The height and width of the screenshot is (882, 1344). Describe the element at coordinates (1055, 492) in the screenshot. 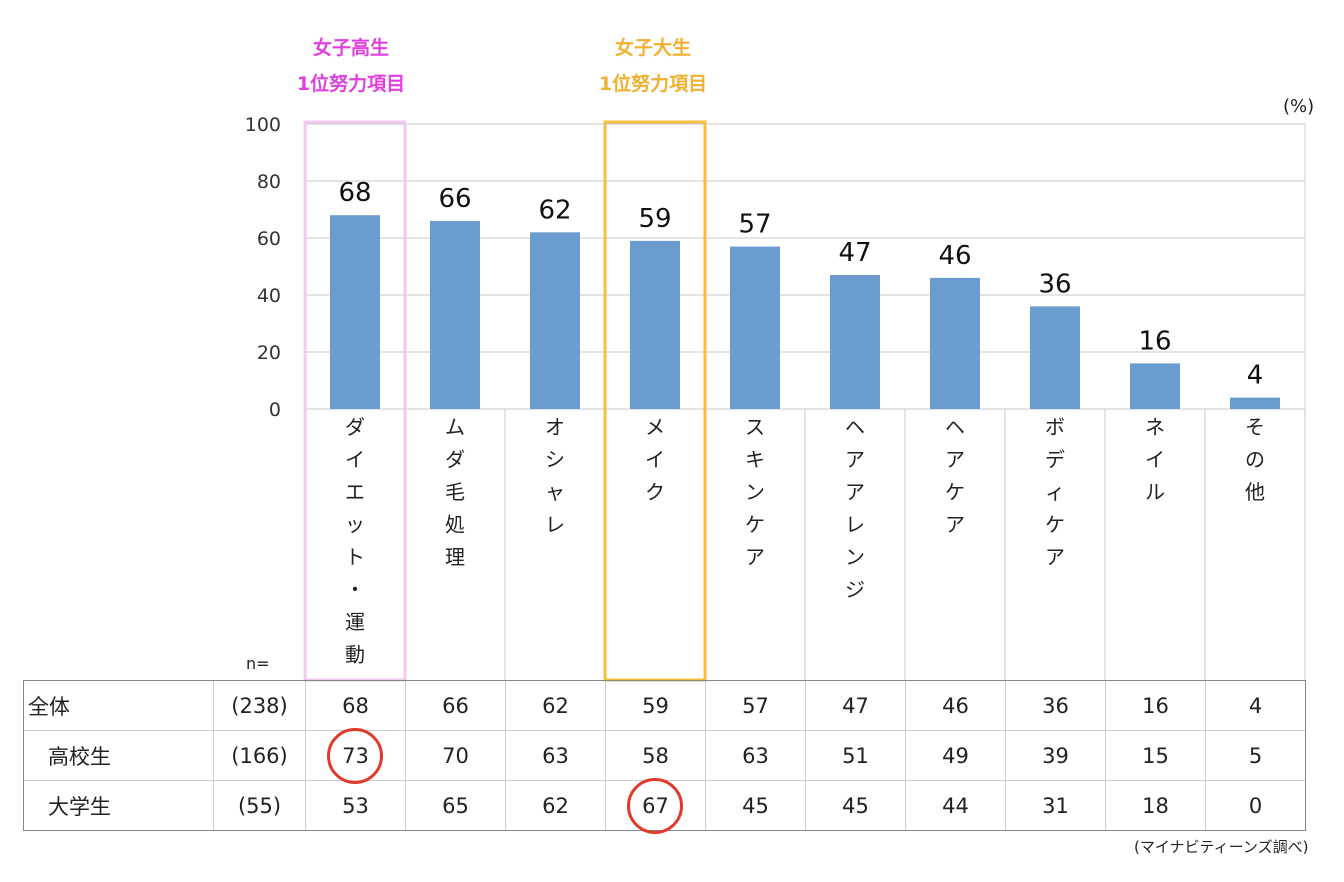

I see `category-label: ボディケア` at that location.